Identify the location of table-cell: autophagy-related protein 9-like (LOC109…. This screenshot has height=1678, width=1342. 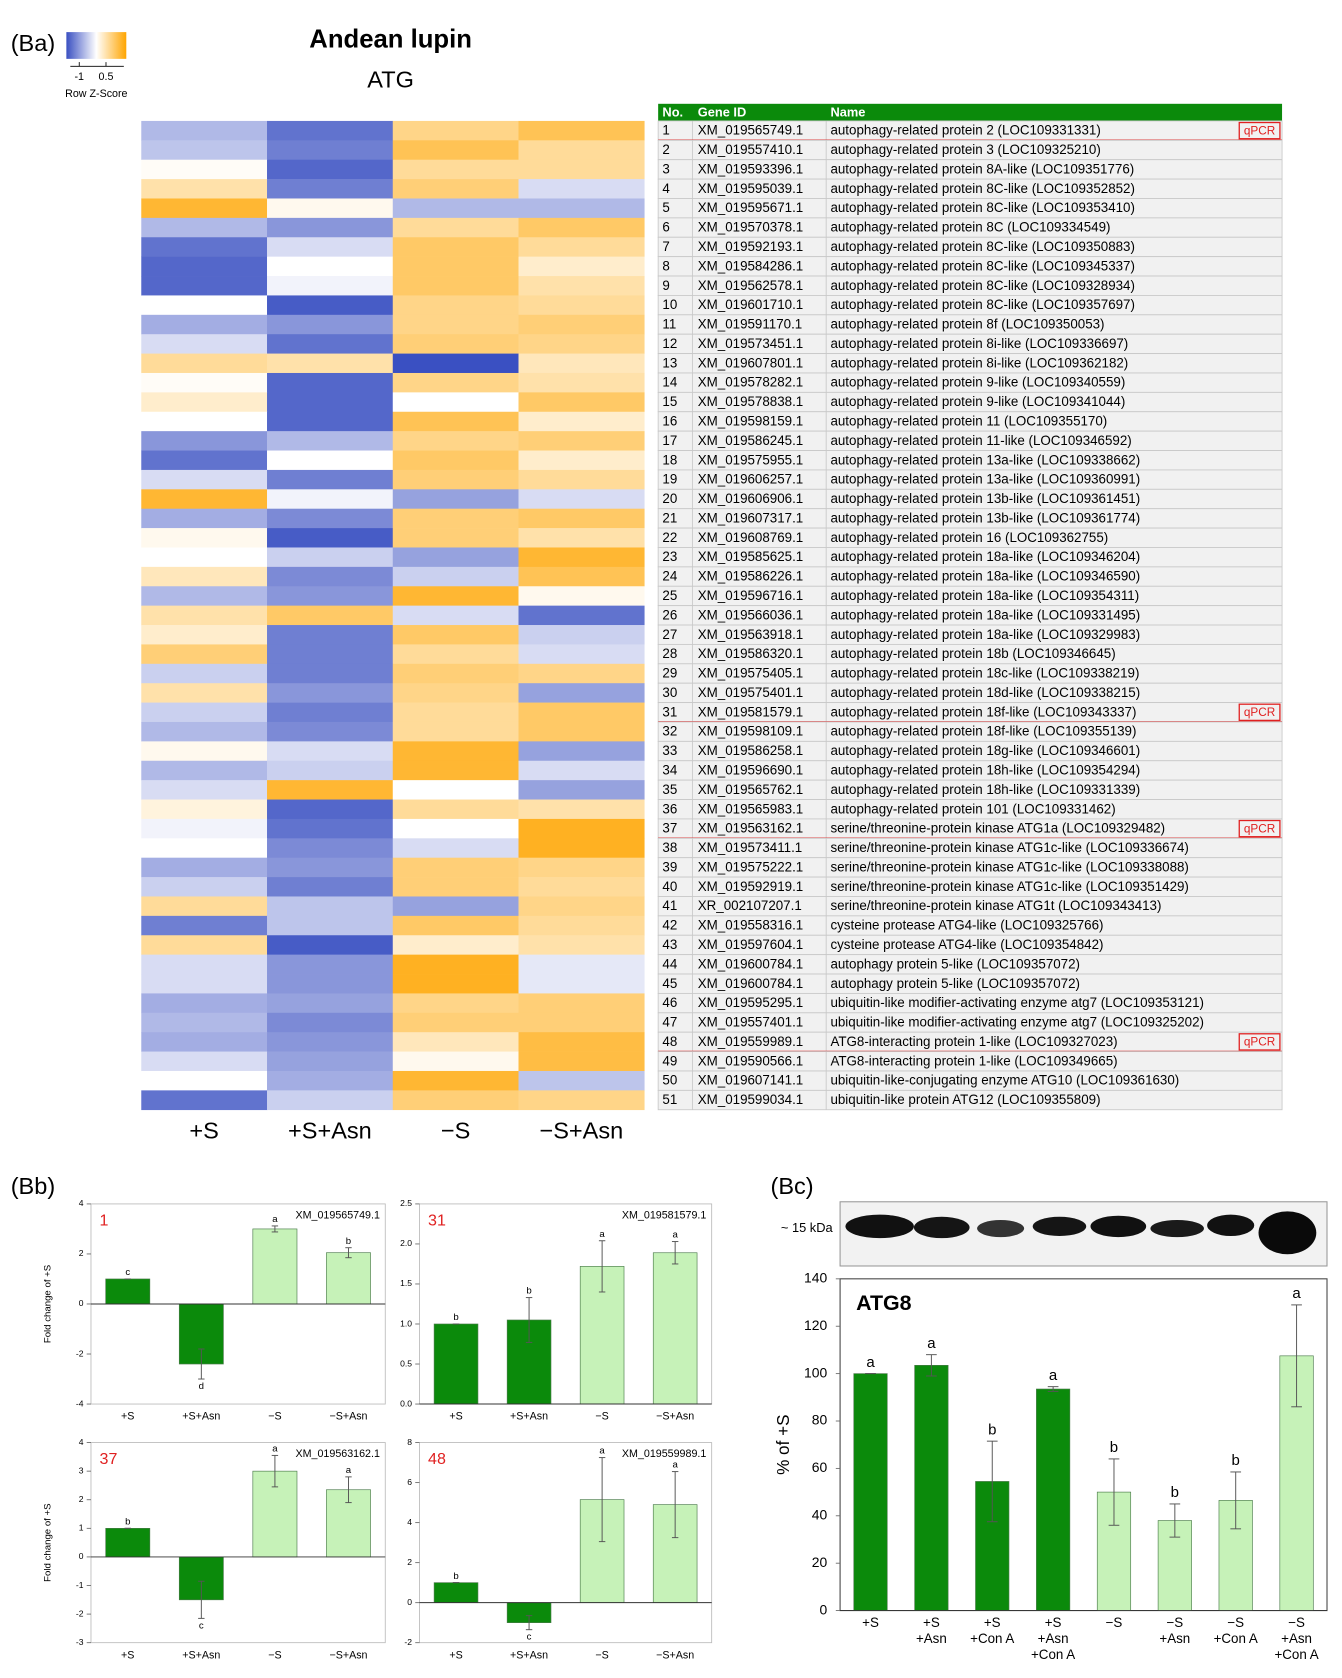
(977, 401).